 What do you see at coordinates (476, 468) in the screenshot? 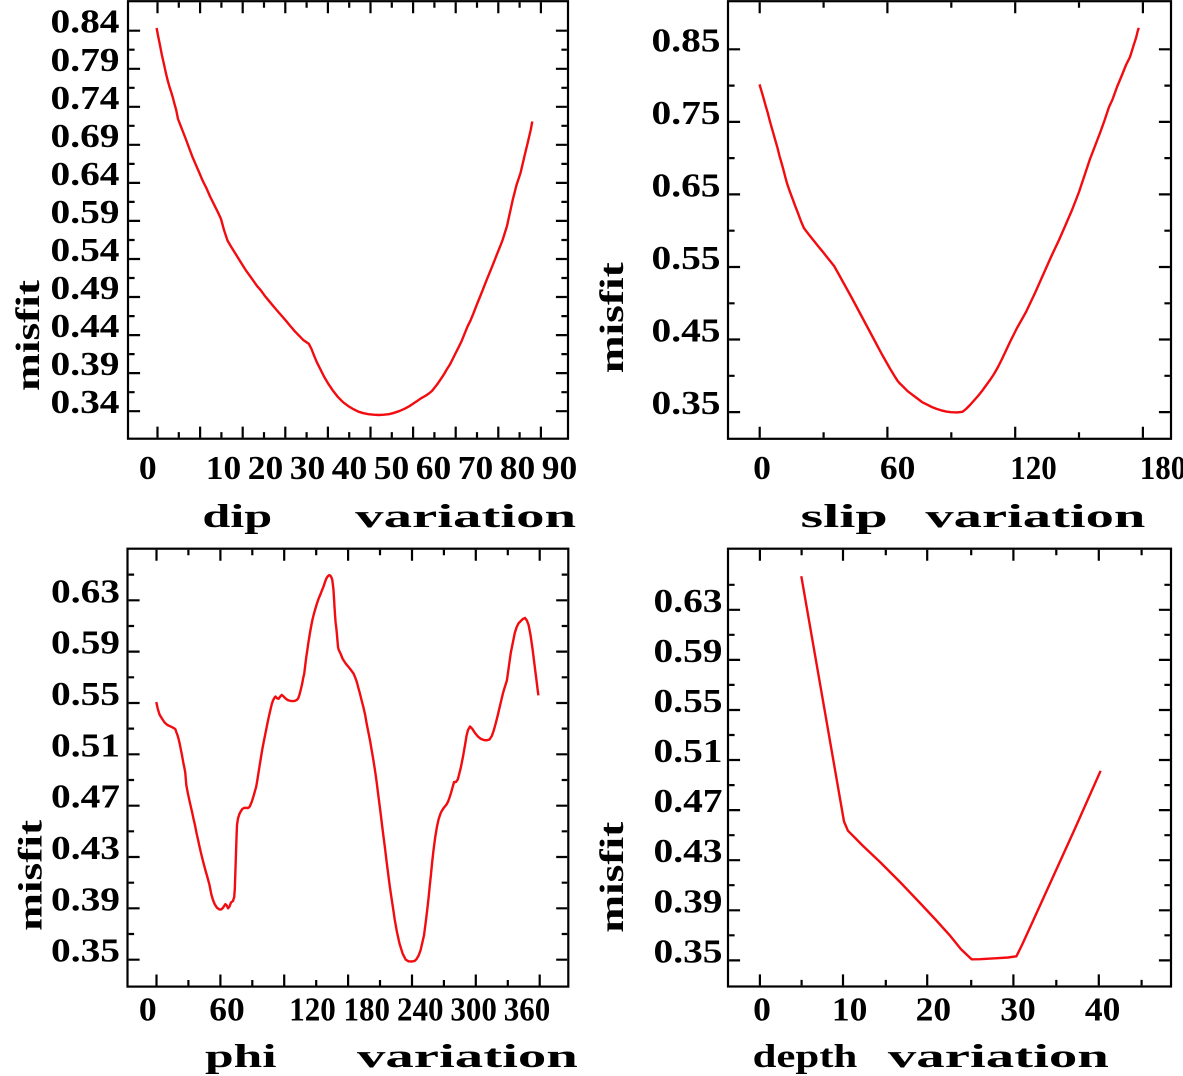
I see `svg-text: 70` at bounding box center [476, 468].